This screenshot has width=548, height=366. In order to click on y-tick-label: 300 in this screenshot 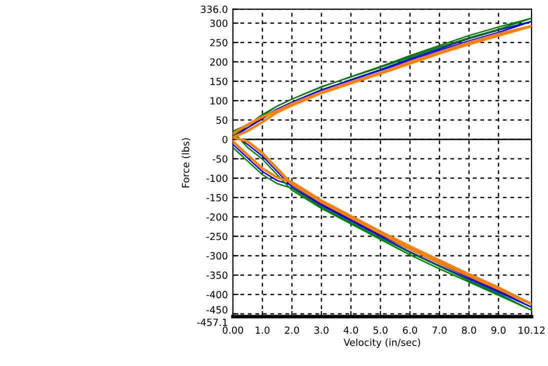, I will do `click(219, 23)`.